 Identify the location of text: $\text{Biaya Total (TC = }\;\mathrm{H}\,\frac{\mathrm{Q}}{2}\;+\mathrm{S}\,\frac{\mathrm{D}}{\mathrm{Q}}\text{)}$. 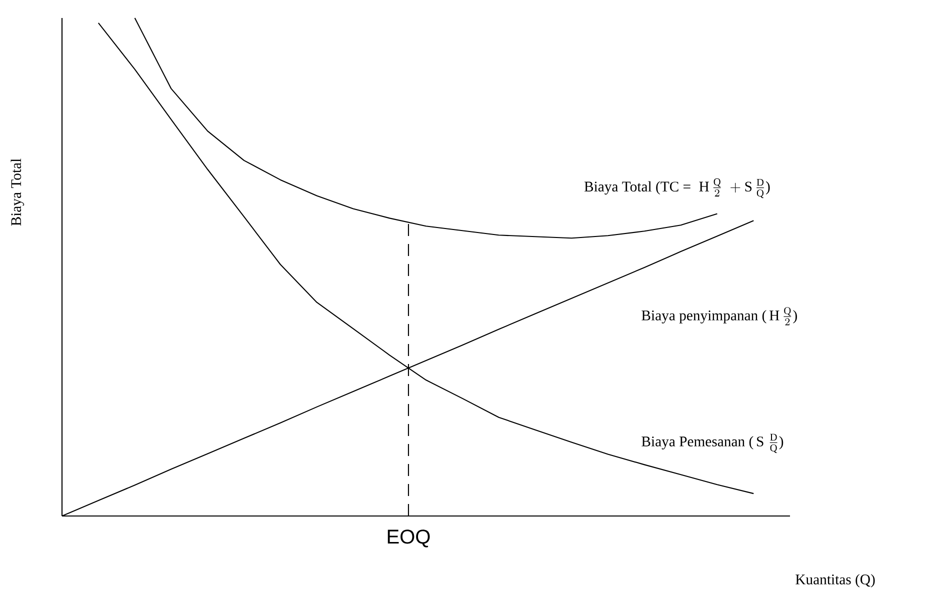
(677, 188).